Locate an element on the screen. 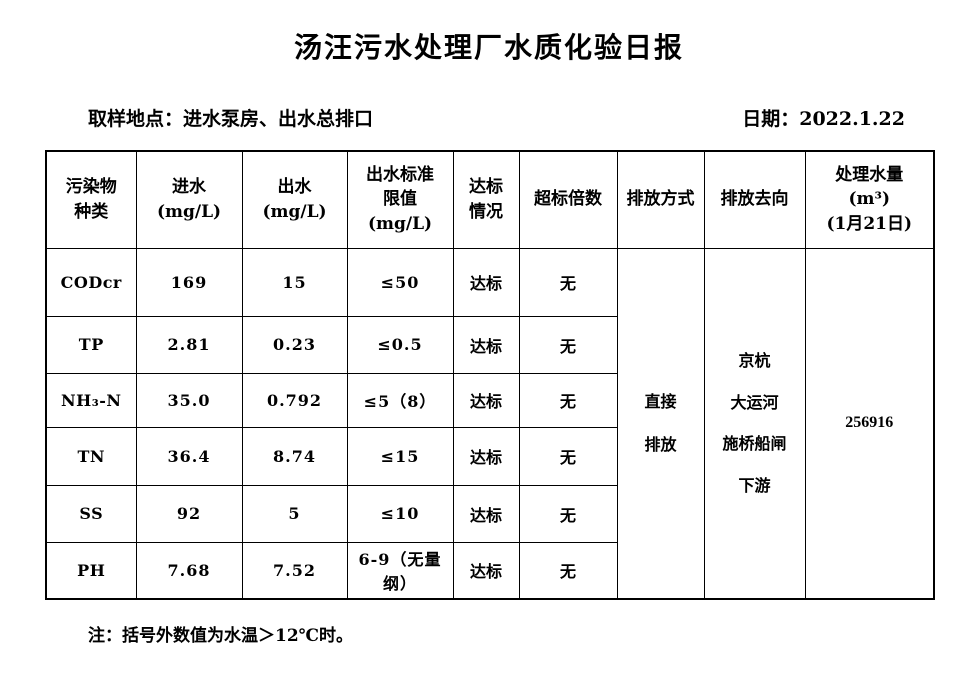  header-inflow: 进水 (mg/L) is located at coordinates (189, 199).